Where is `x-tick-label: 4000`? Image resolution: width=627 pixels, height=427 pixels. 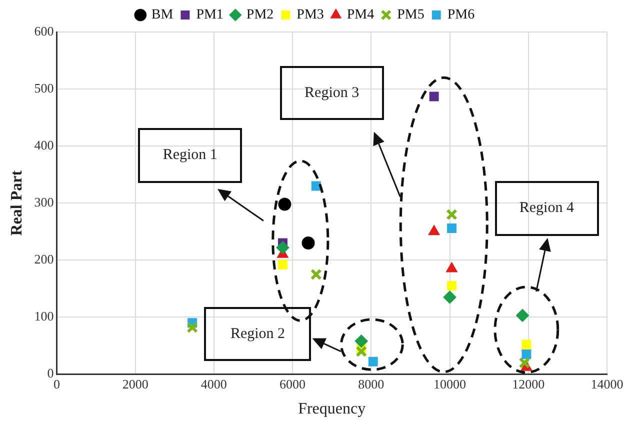 x-tick-label: 4000 is located at coordinates (213, 384).